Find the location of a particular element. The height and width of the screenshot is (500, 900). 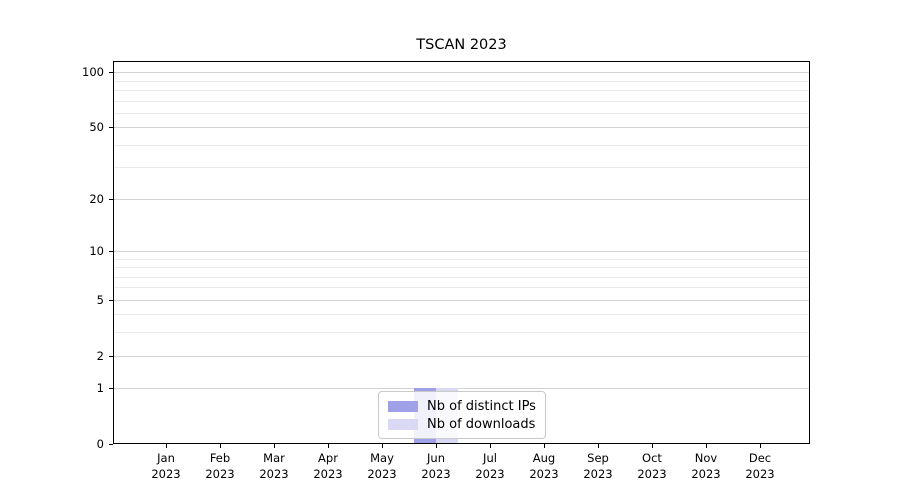

x-tick-label: Apr 2023 is located at coordinates (328, 466).